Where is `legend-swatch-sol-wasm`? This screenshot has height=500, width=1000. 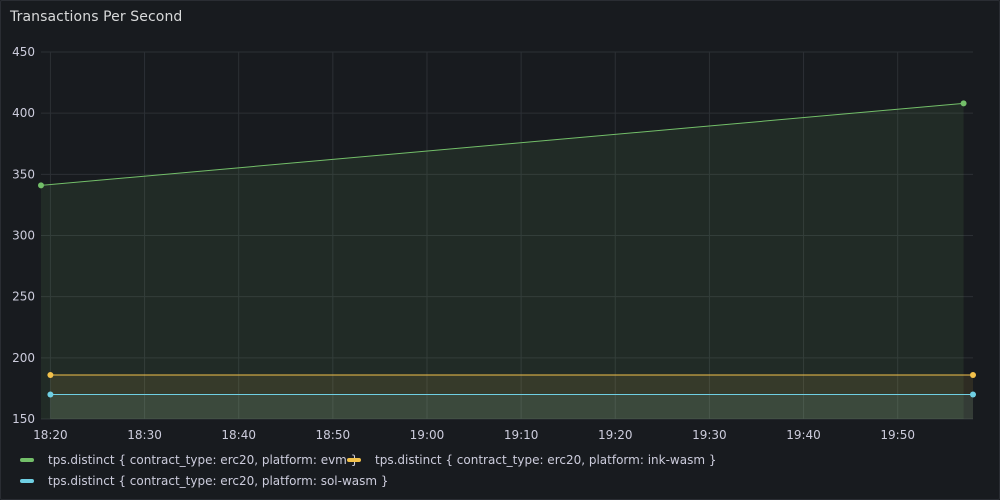 legend-swatch-sol-wasm is located at coordinates (27, 481).